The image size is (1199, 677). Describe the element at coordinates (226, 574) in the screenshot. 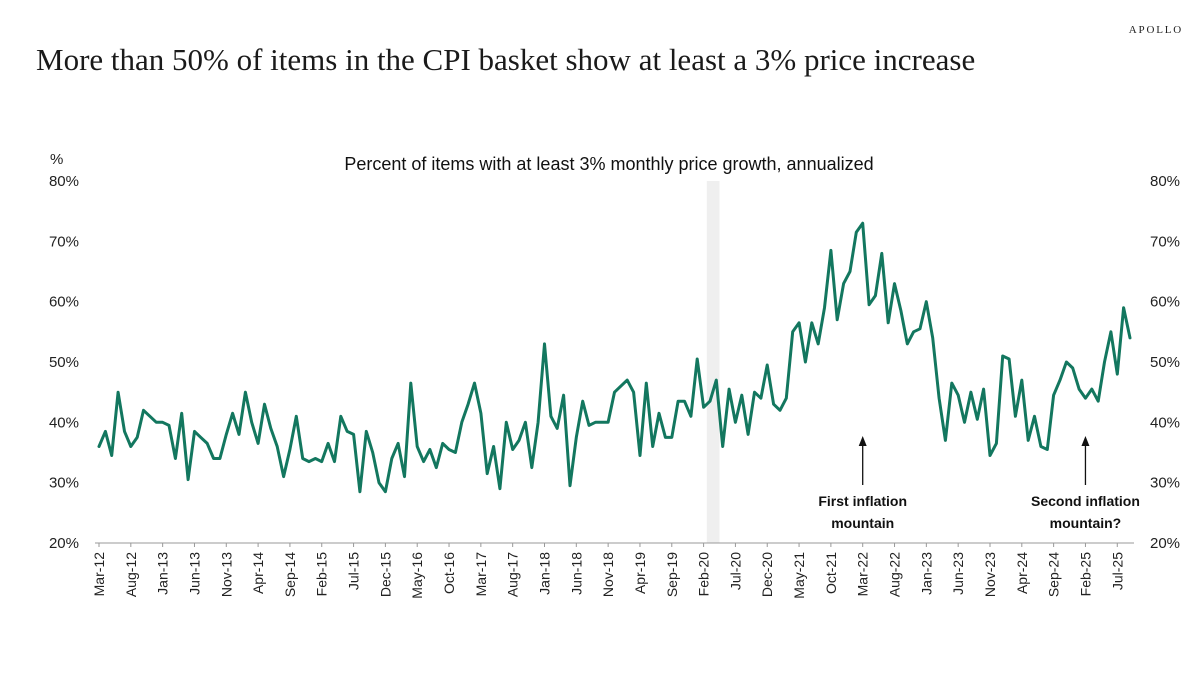

I see `x-tick-label: Nov-13` at that location.